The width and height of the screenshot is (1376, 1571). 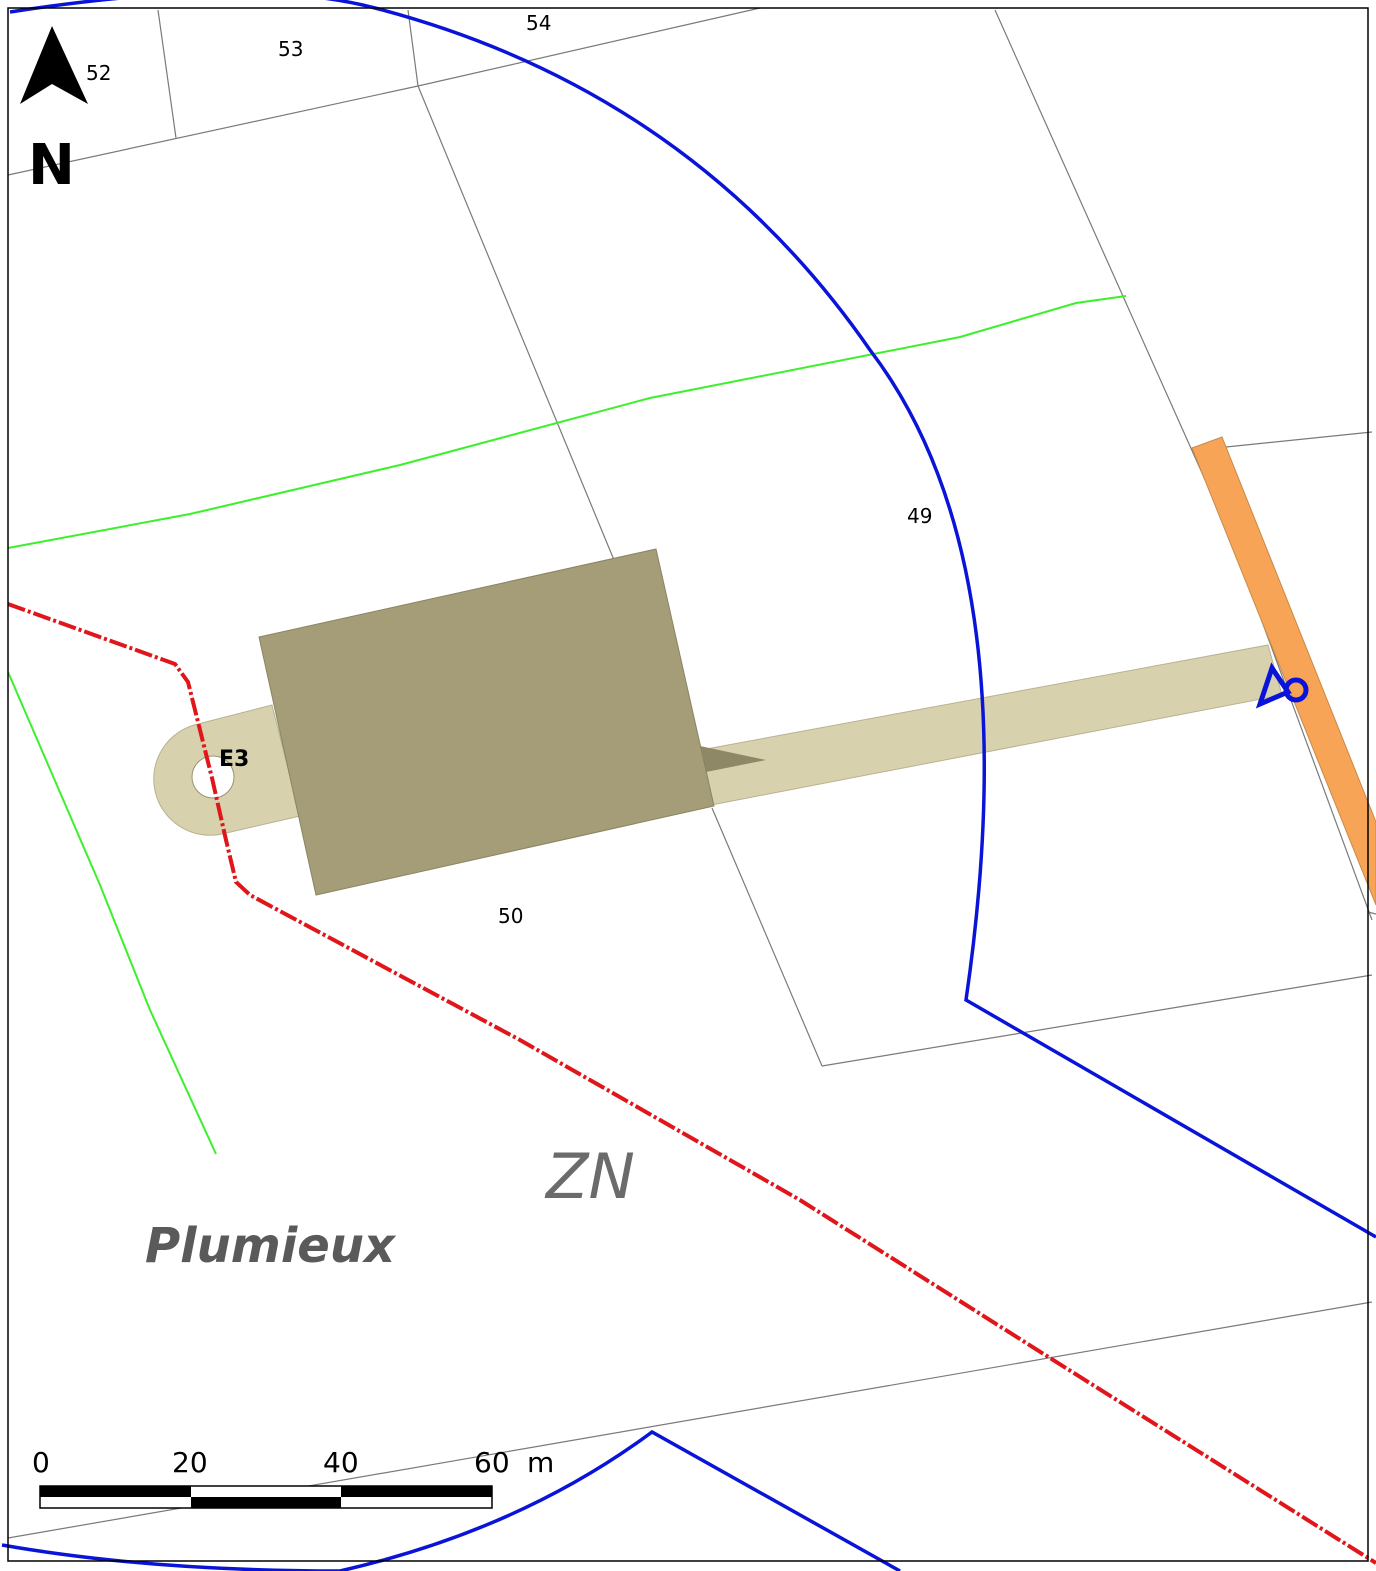 I want to click on parcel-label-54: 54, so click(x=538, y=23).